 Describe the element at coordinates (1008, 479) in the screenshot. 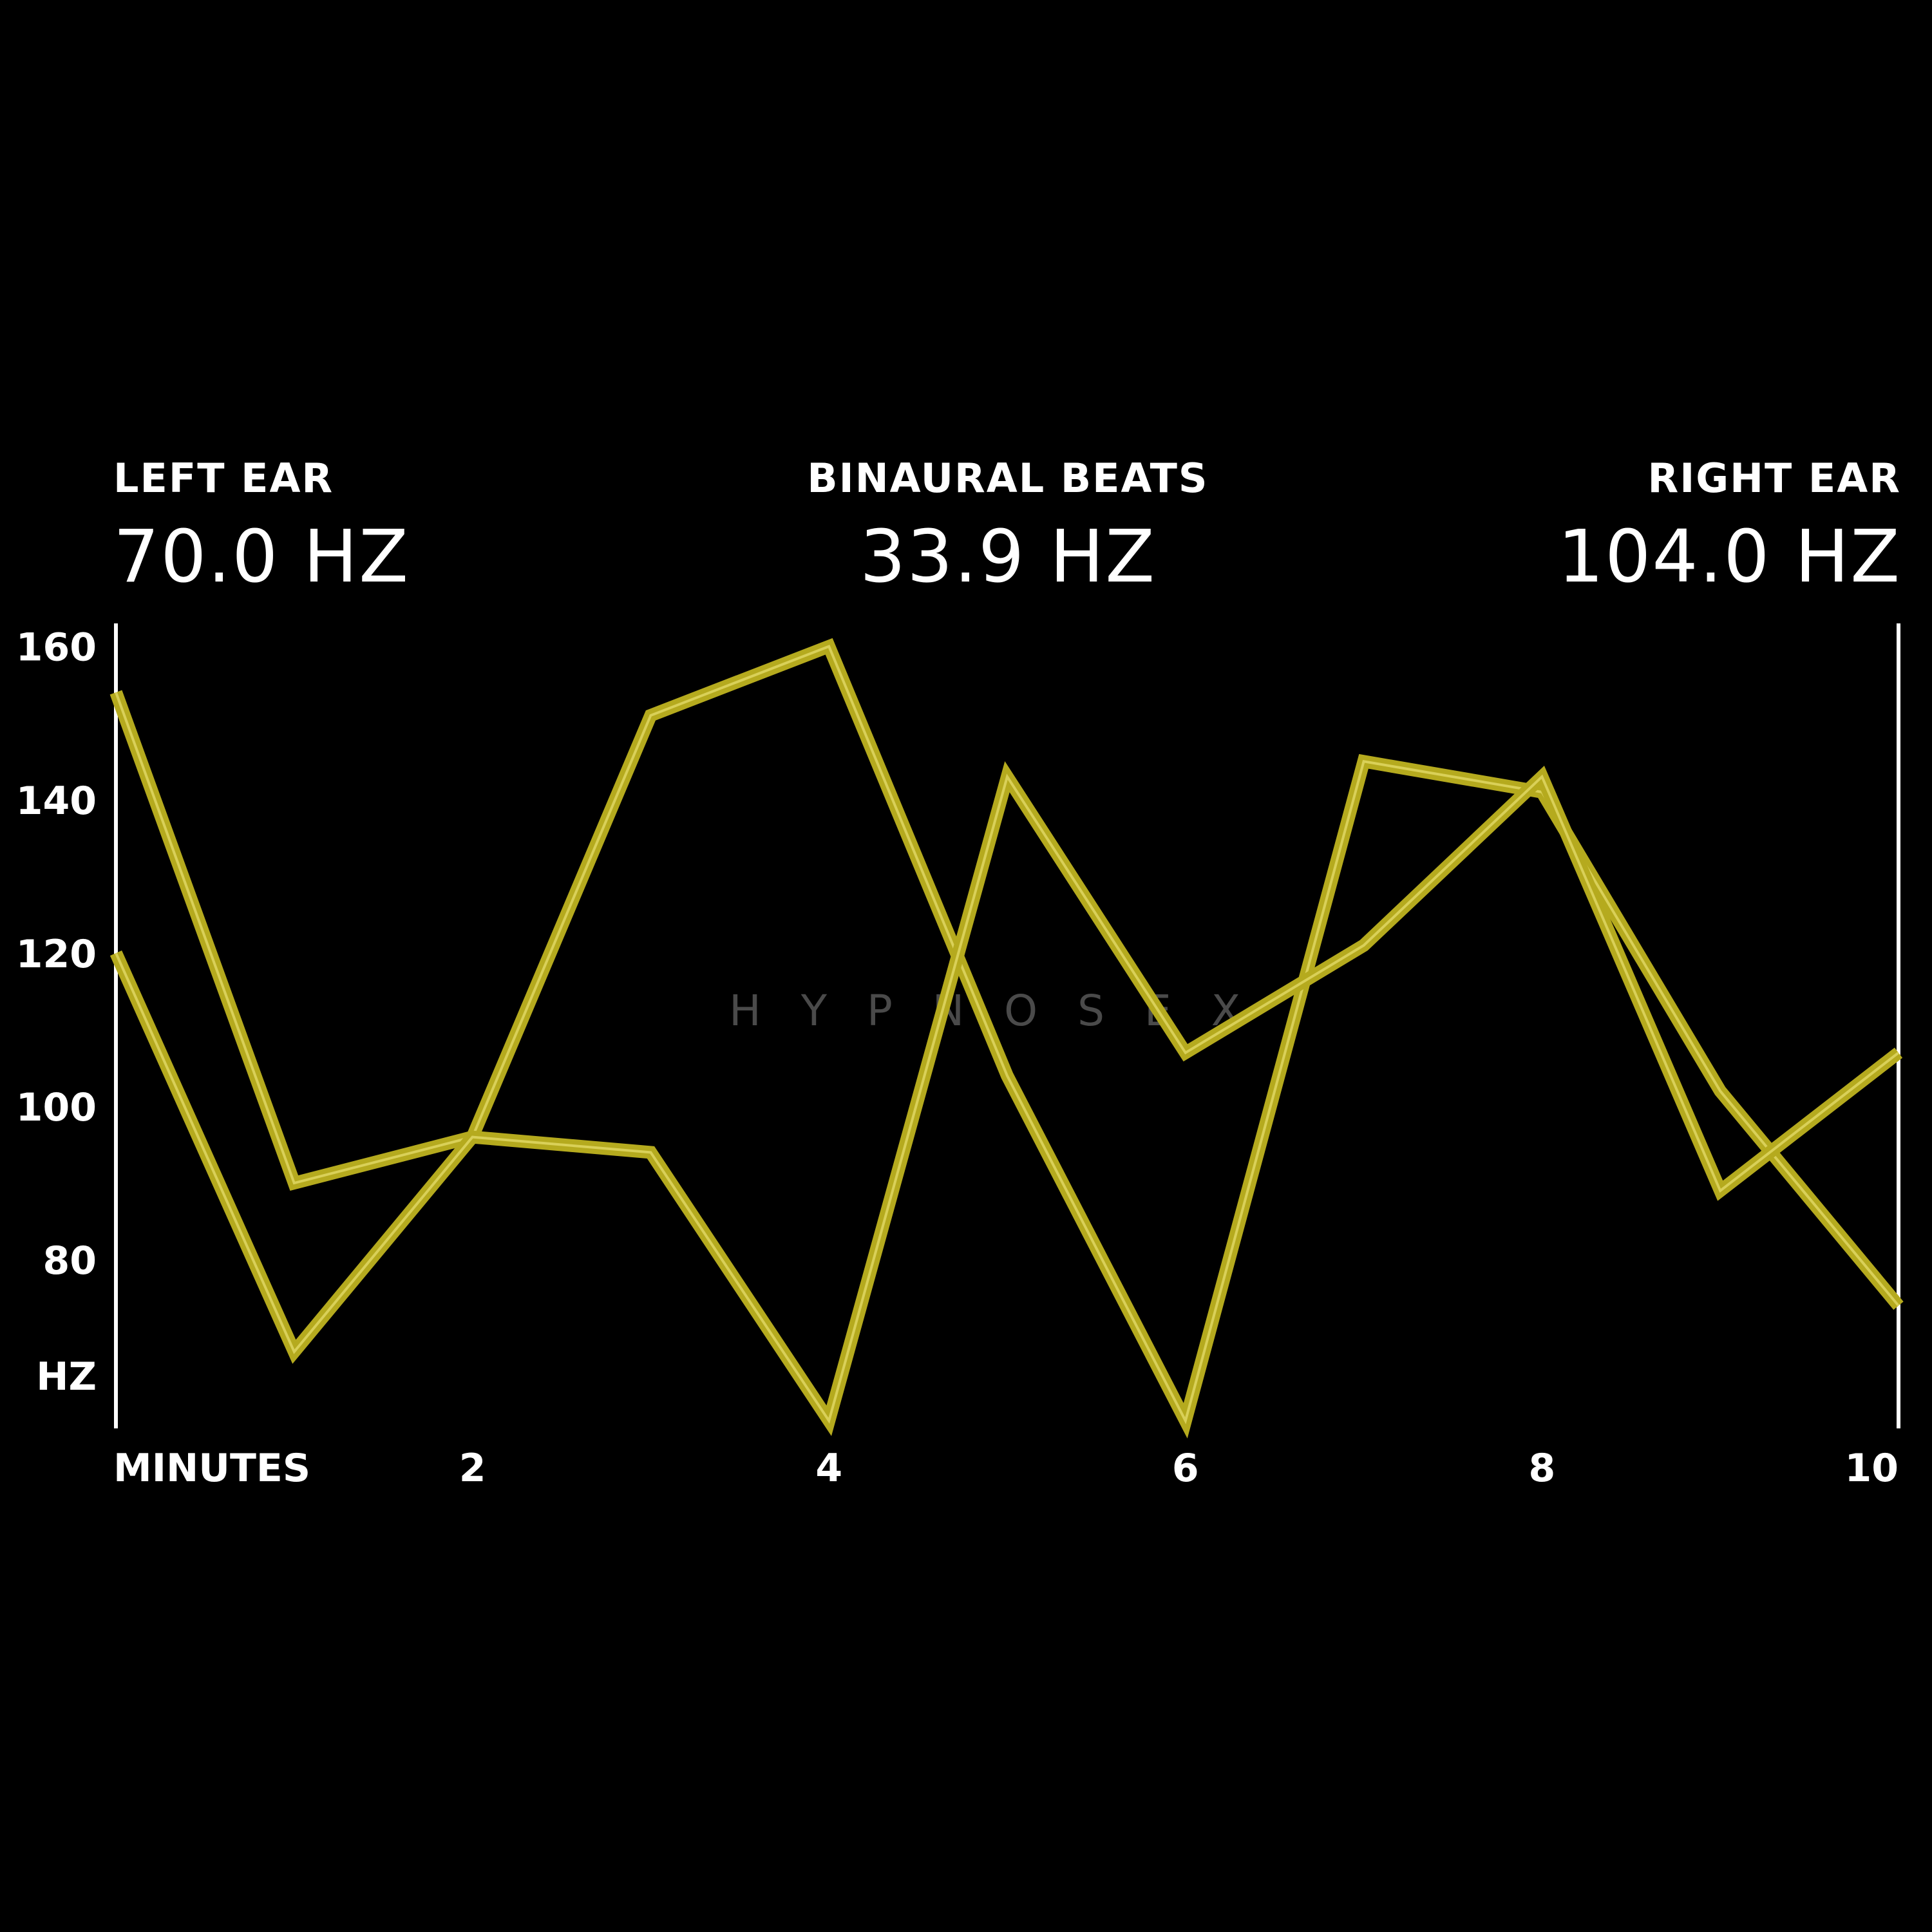

I see `binaural-beats-label: BINAURAL BEATS` at that location.